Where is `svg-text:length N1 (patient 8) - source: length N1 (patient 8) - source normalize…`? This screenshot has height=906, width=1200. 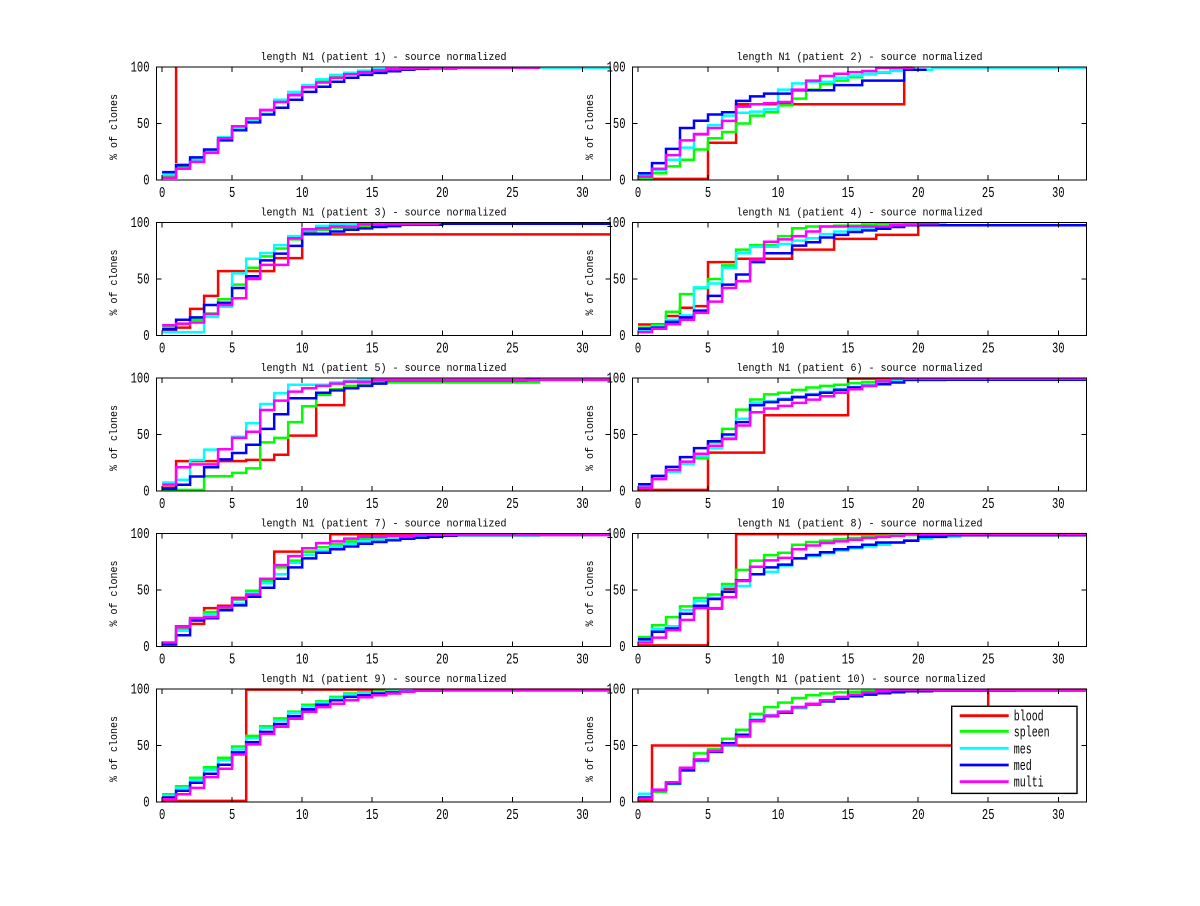
svg-text:length N1 (patient 8) - source: length N1 (patient 8) - source normalize… is located at coordinates (860, 525).